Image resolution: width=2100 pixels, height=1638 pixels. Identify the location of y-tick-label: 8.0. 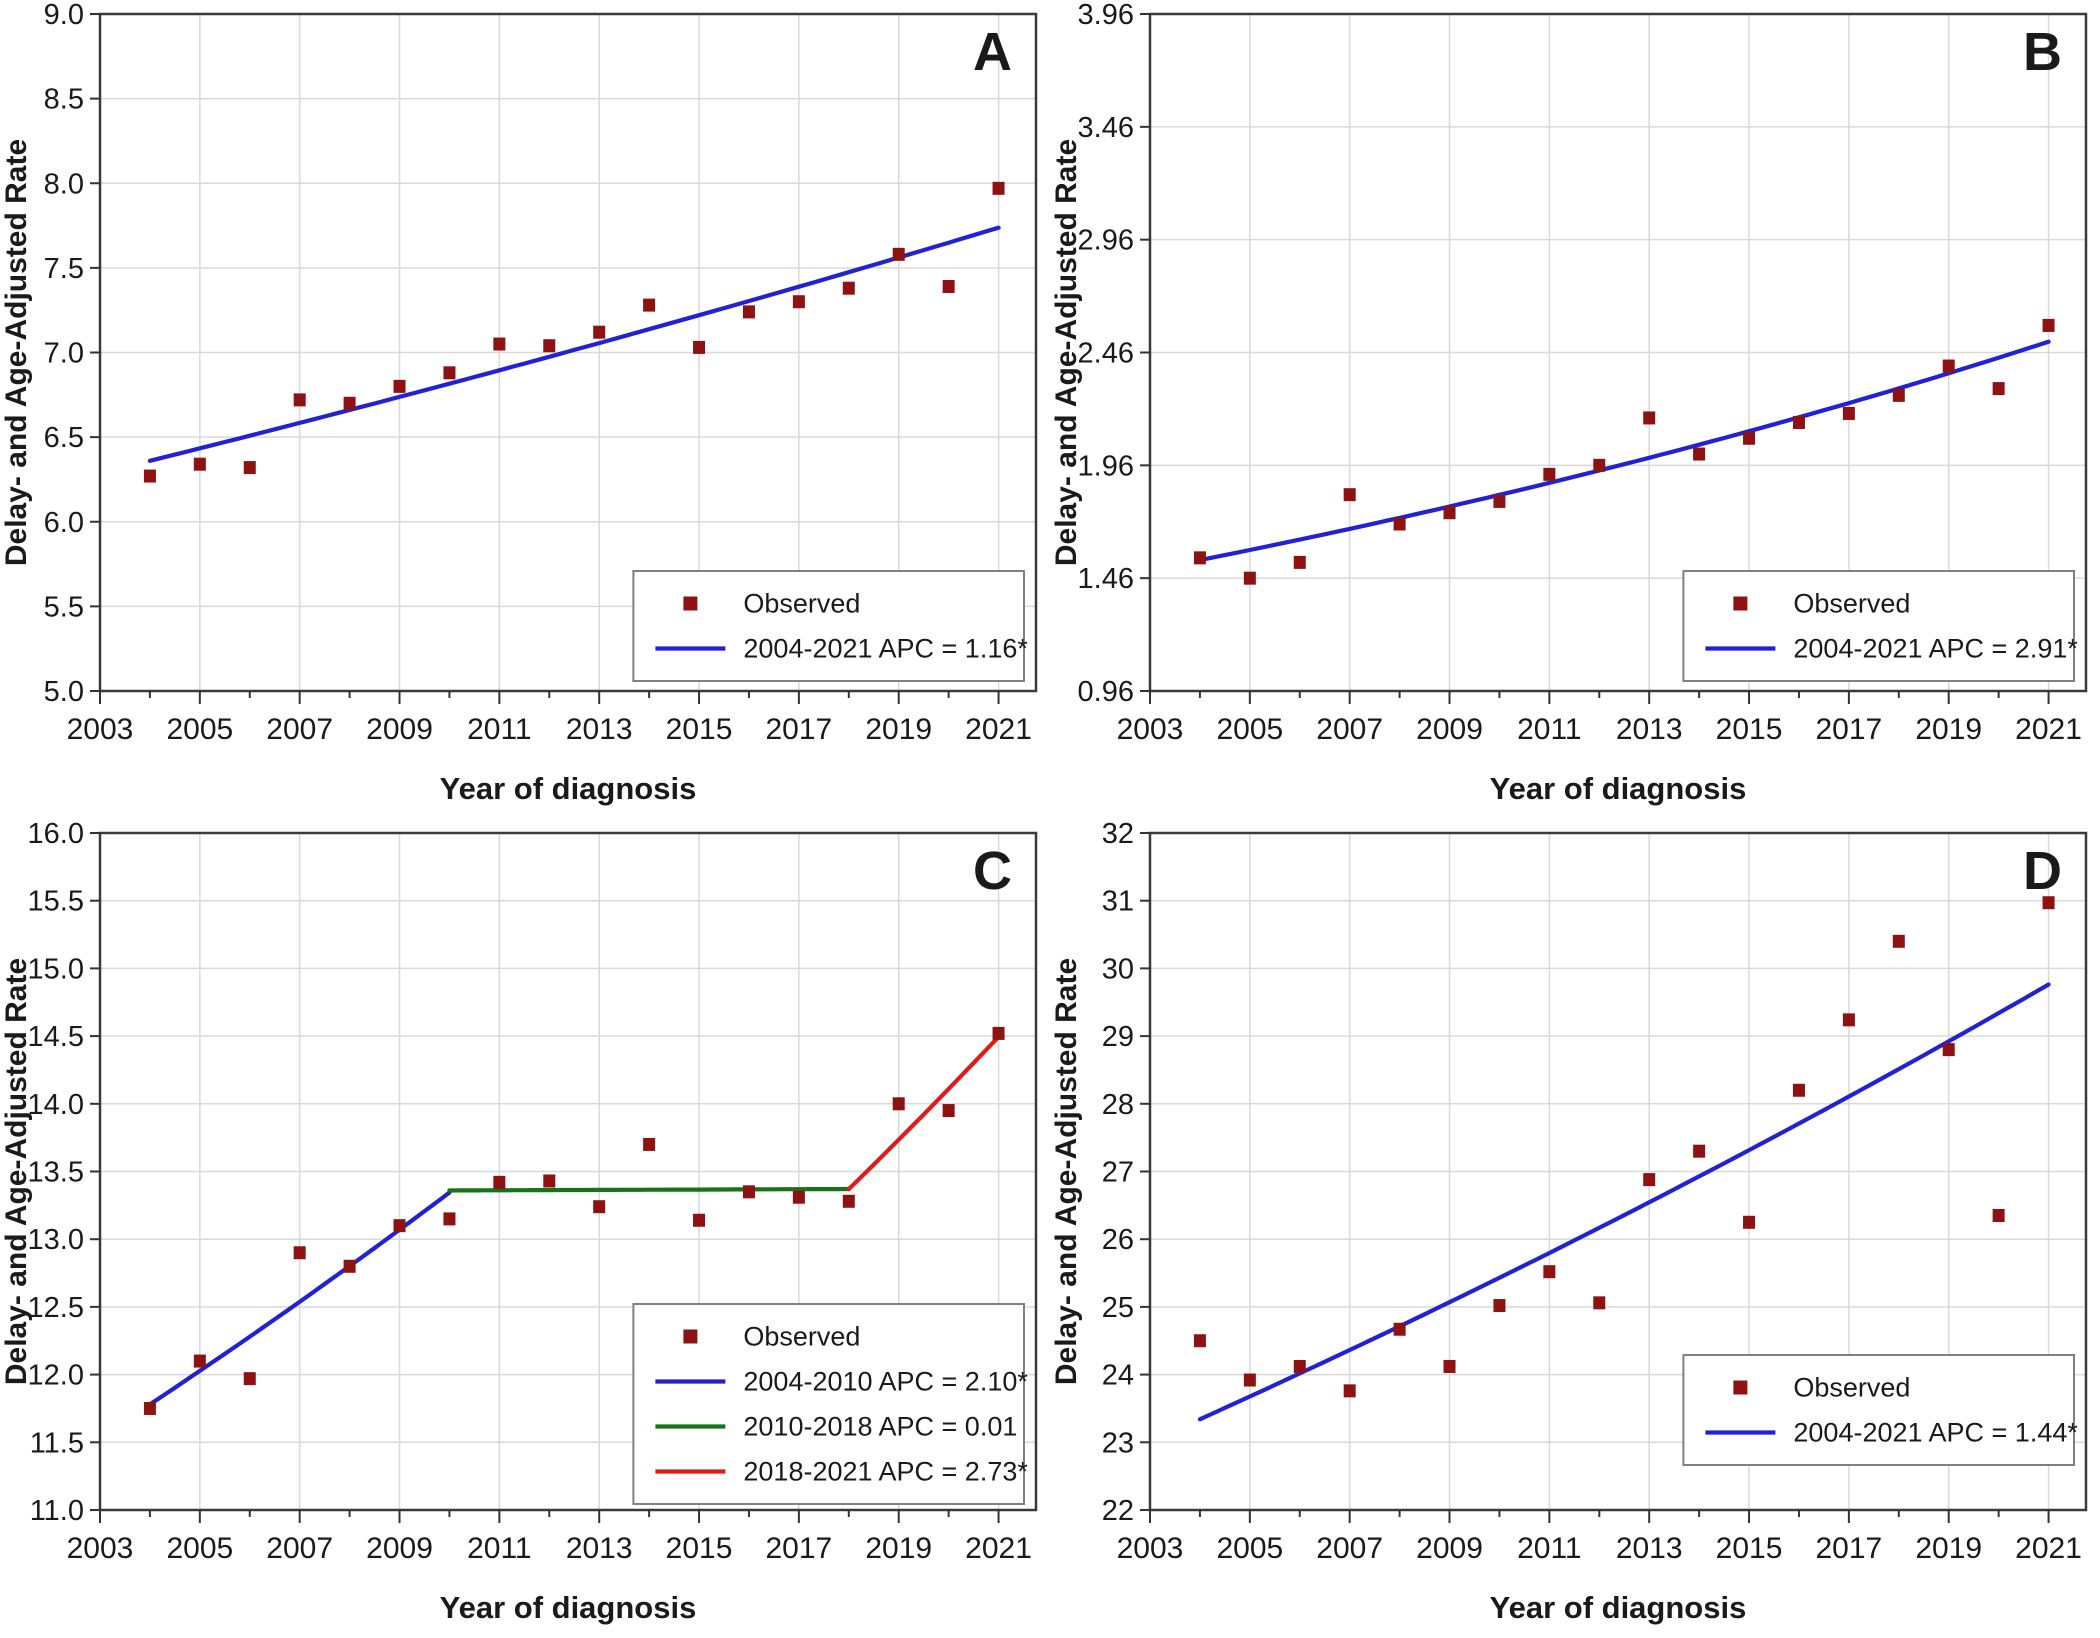
(64, 184).